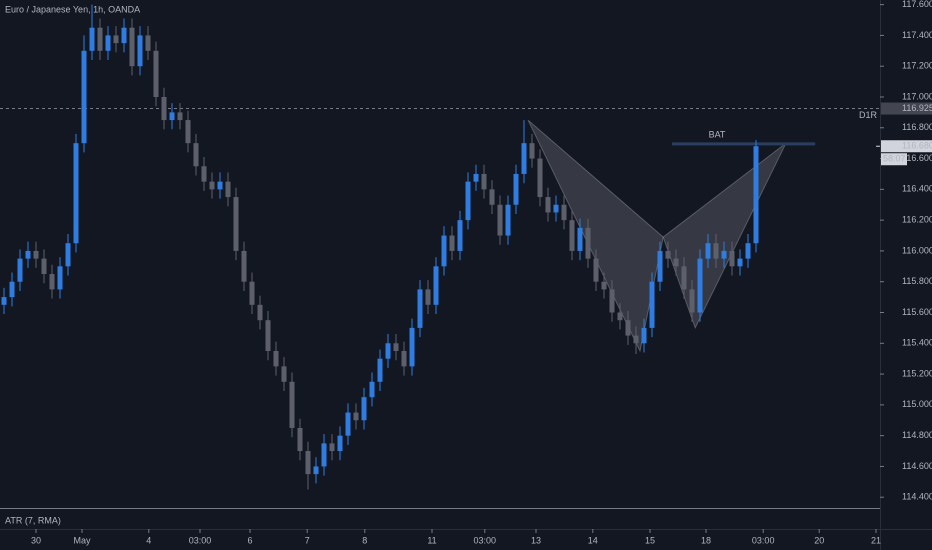  I want to click on chart-title: Euro / Japanese Yen, 1h, OANDA, so click(72, 9).